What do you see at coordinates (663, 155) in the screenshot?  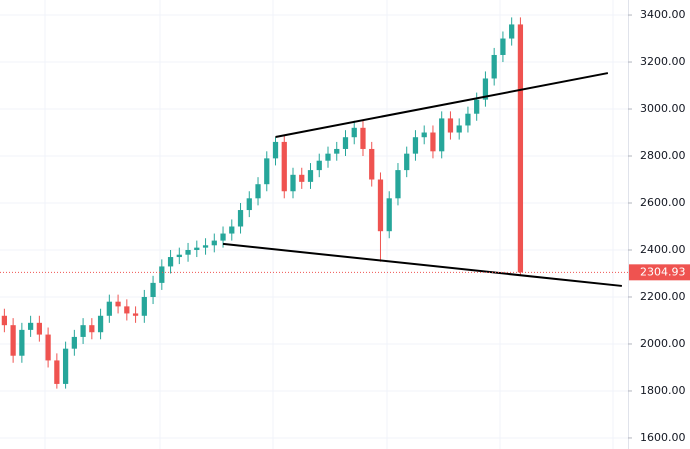 I see `y-tick-label: 2800.00` at bounding box center [663, 155].